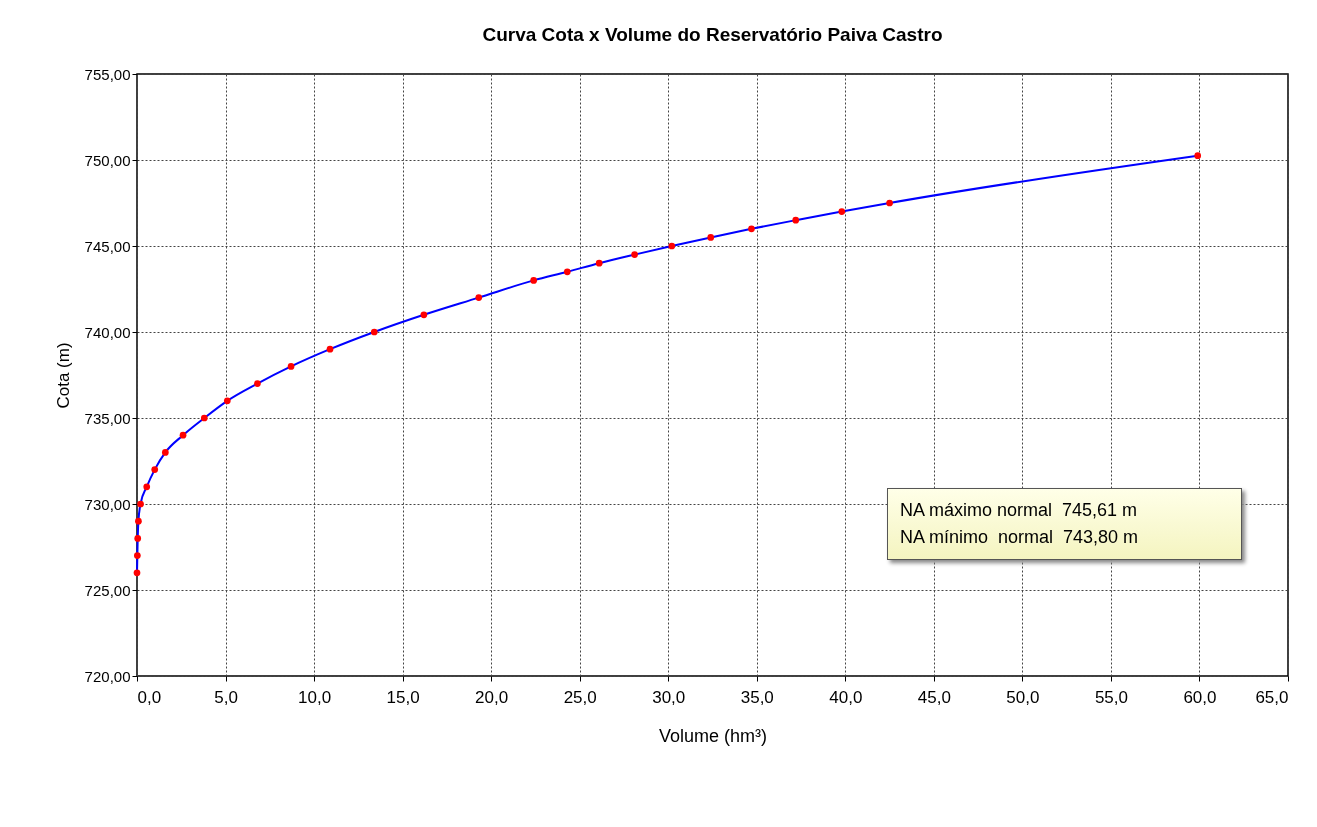  What do you see at coordinates (1111, 697) in the screenshot?
I see `x-tick-label: 55,0` at bounding box center [1111, 697].